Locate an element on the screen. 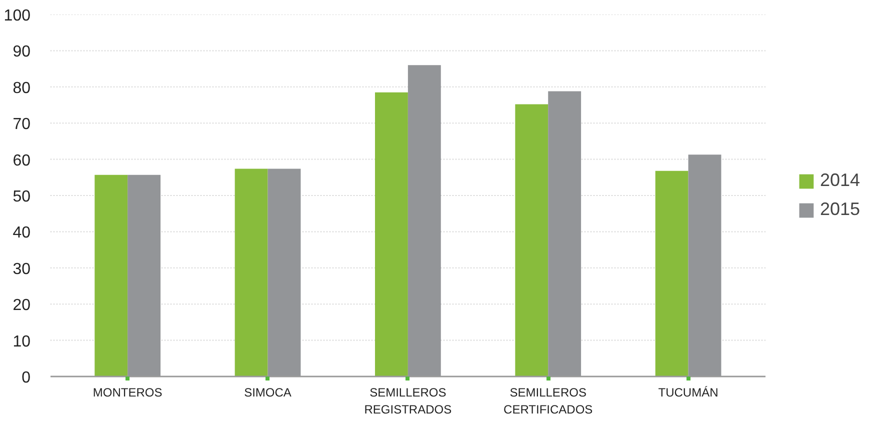 Image resolution: width=892 pixels, height=435 pixels. y-tick-label: 40 is located at coordinates (21, 233).